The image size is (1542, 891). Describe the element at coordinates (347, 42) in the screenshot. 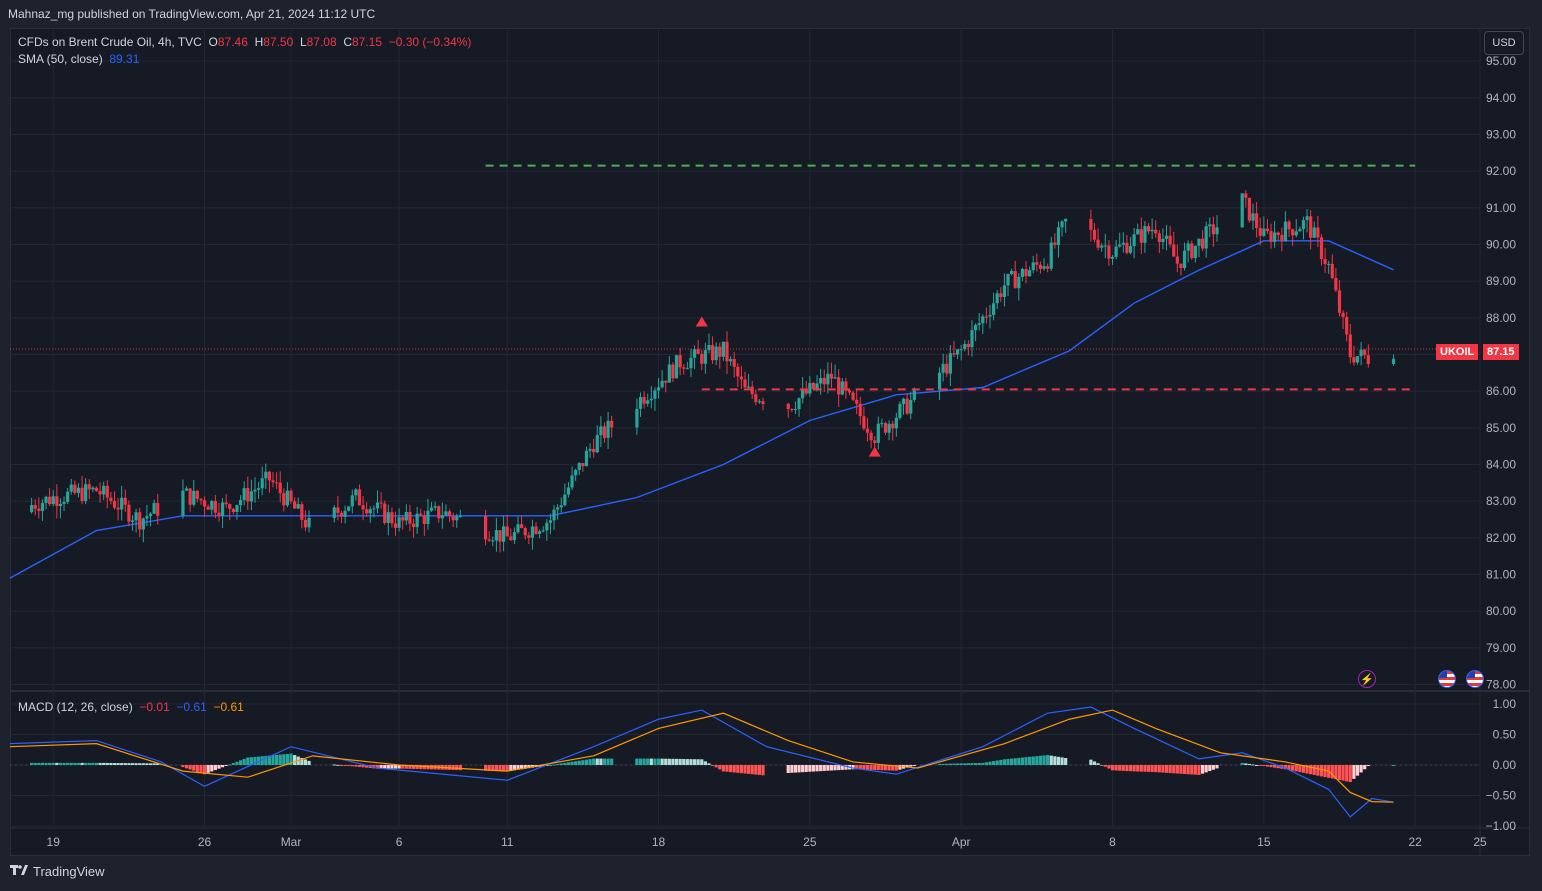

I see `close-label: C` at that location.